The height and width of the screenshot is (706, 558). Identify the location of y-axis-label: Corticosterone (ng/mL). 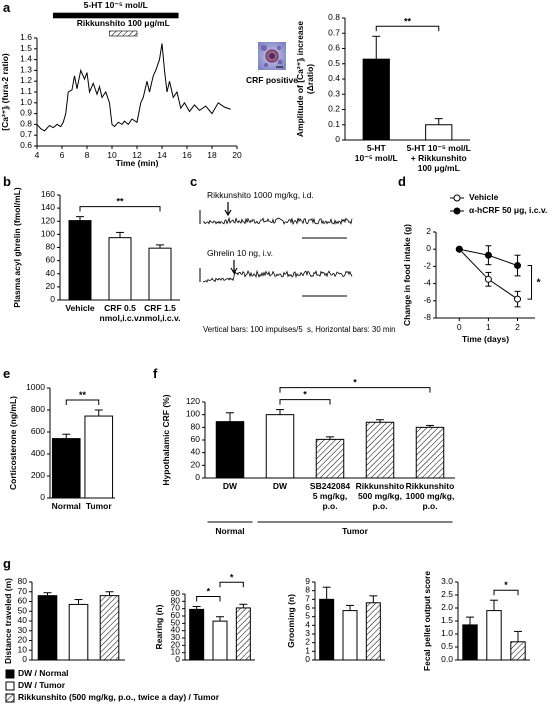
(13, 443).